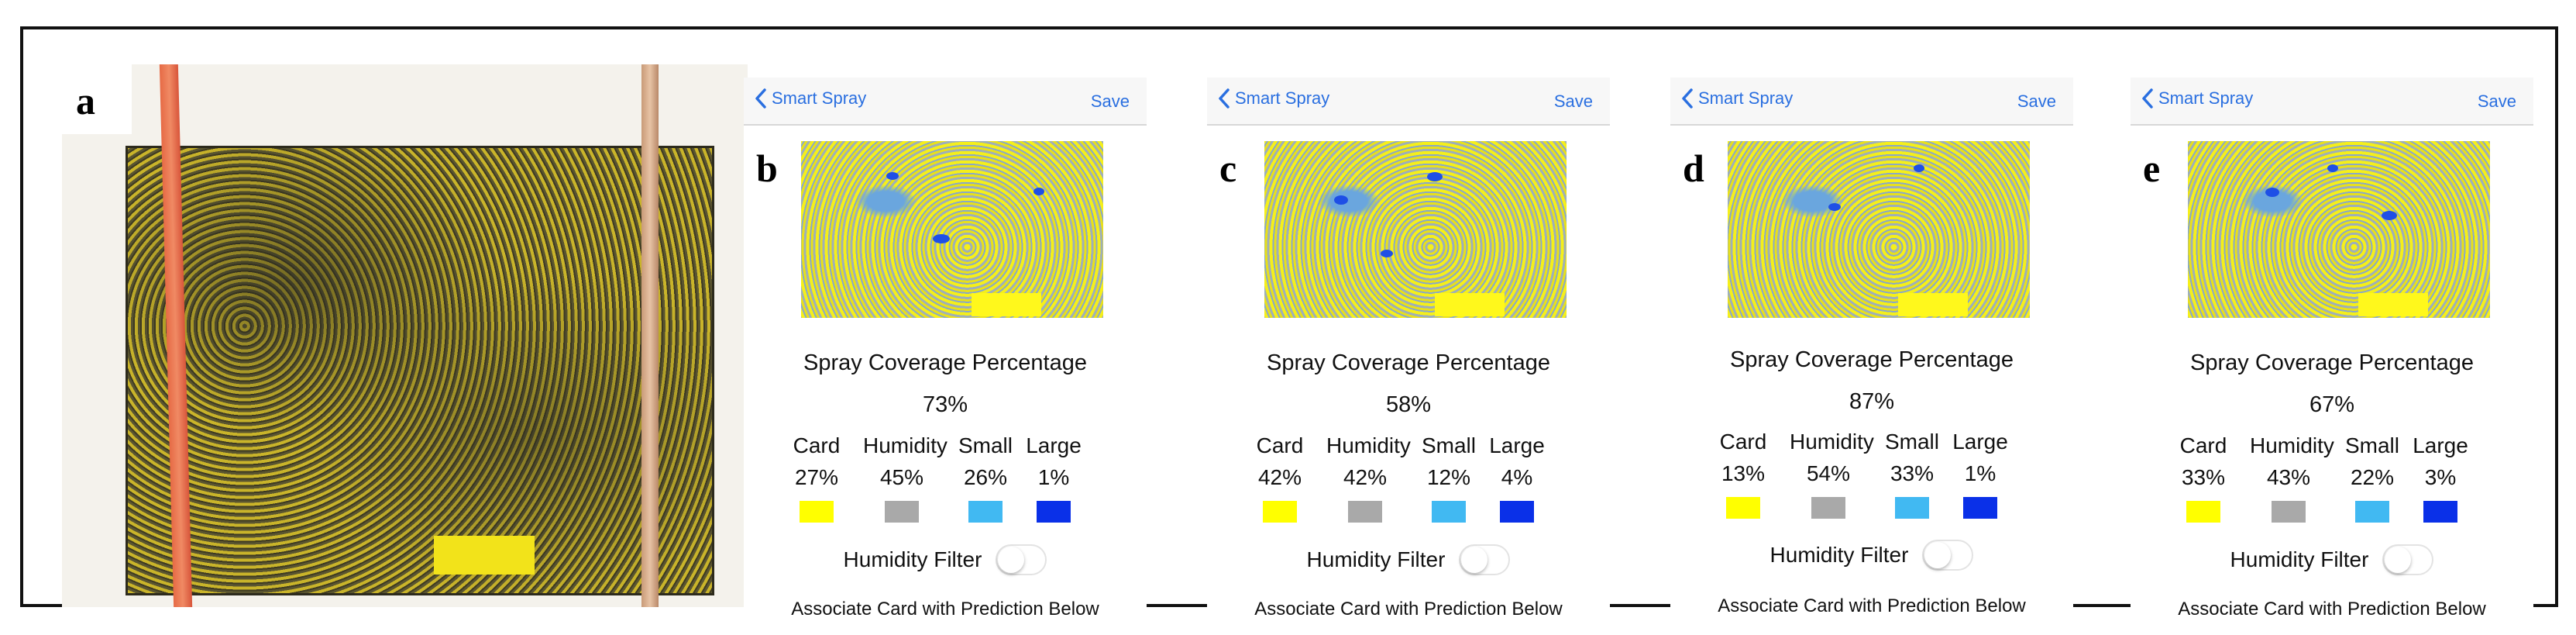 Image resolution: width=2576 pixels, height=635 pixels. I want to click on panel-label-d: d, so click(1693, 169).